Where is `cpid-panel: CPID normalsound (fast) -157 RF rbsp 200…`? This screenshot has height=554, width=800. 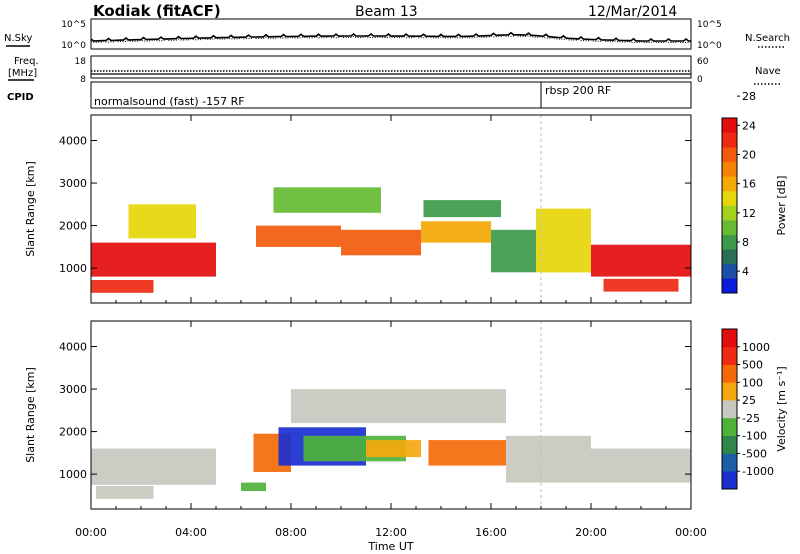 cpid-panel: CPID normalsound (fast) -157 RF rbsp 200… is located at coordinates (349, 95).